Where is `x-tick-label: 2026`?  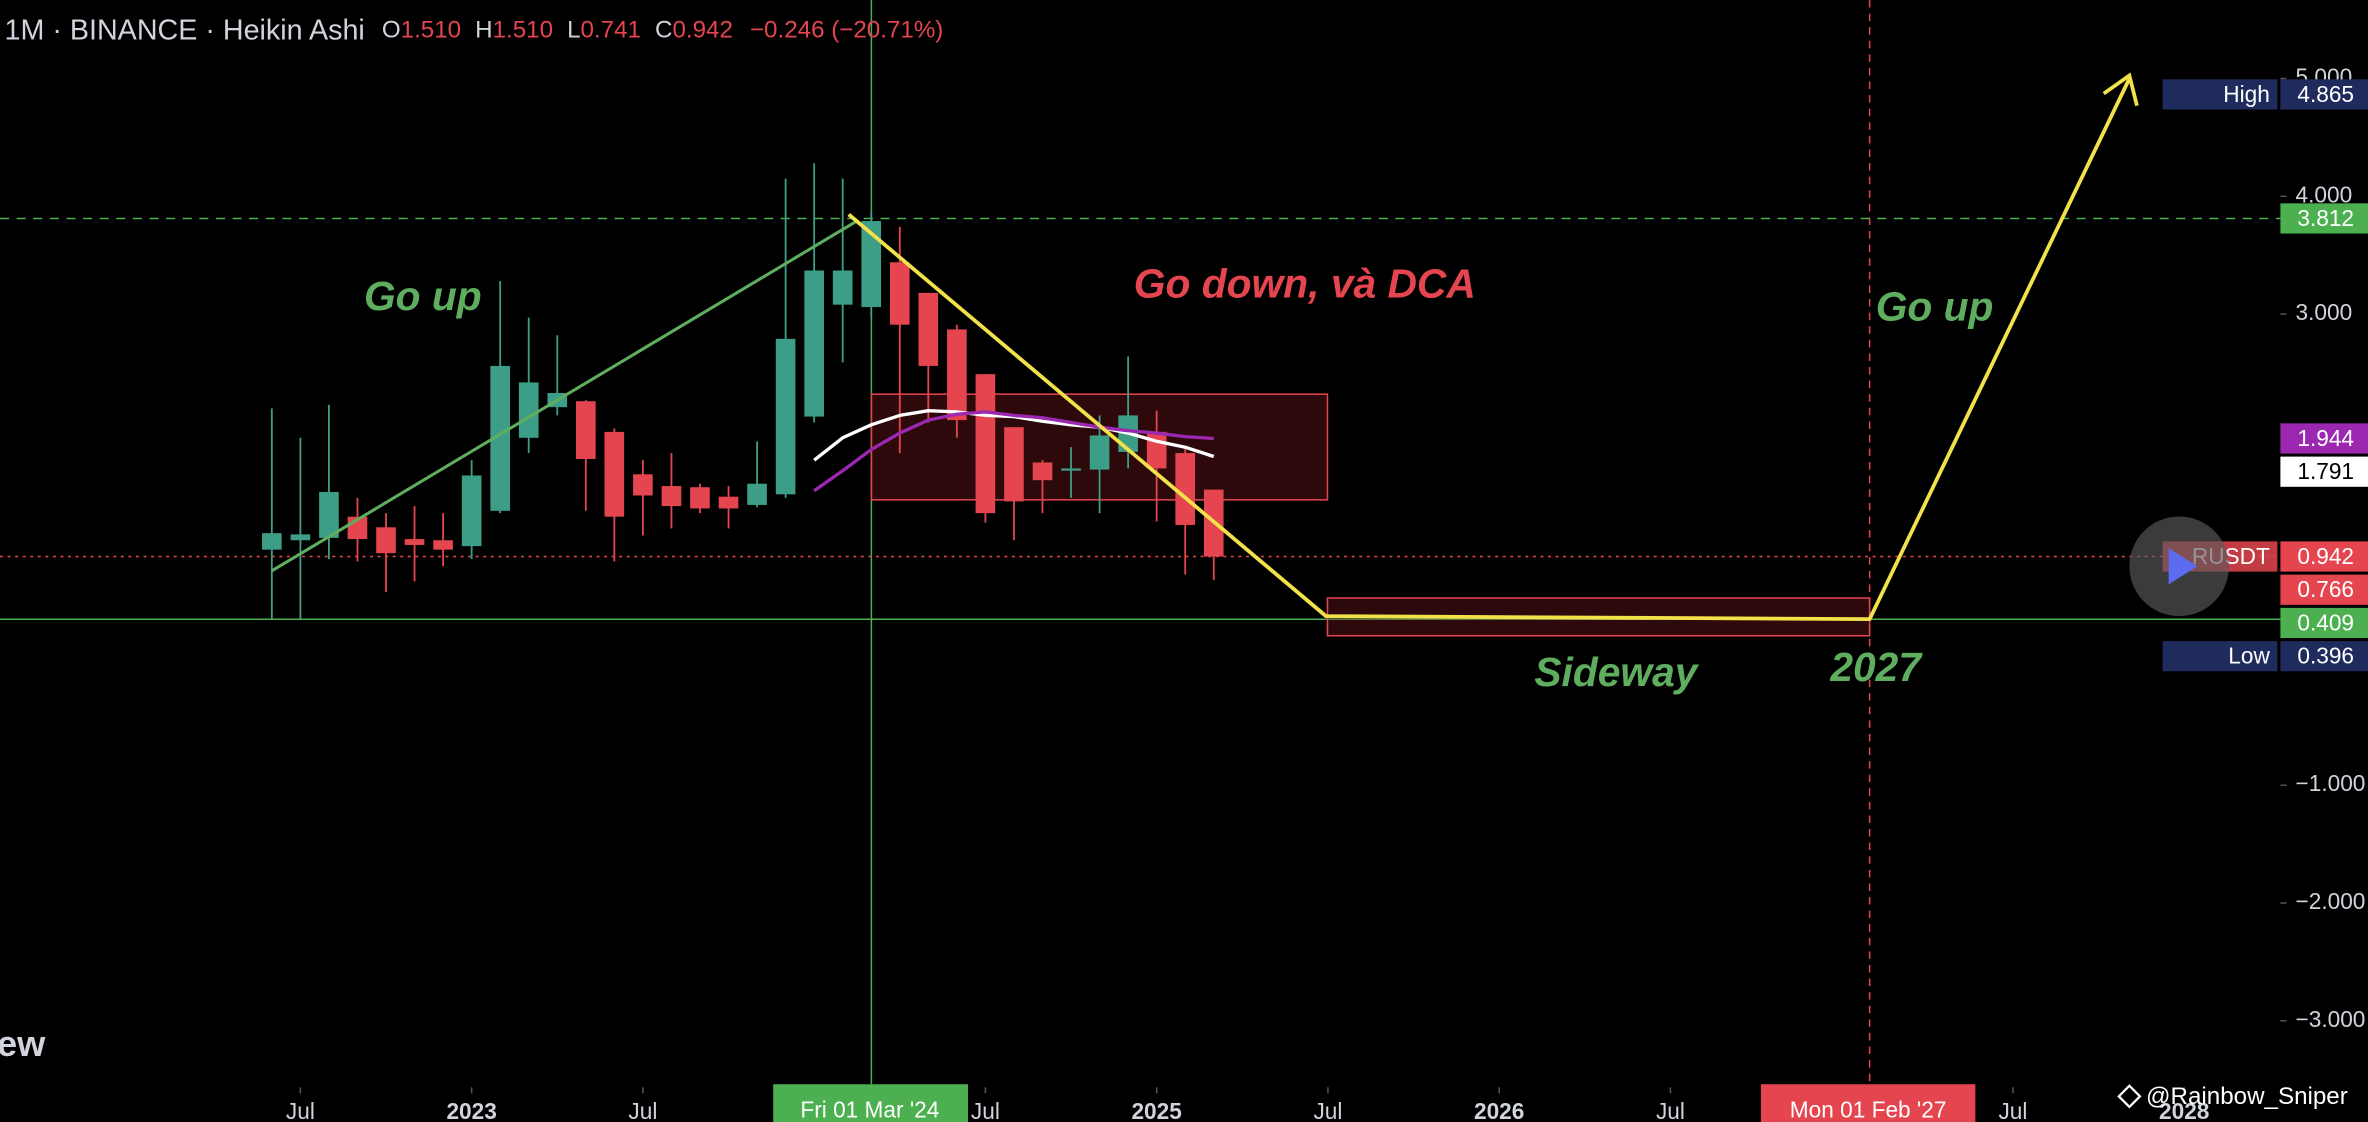 x-tick-label: 2026 is located at coordinates (1499, 1110).